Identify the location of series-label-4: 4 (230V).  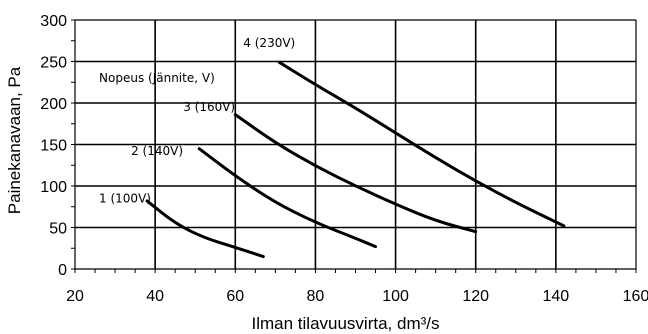
(269, 43).